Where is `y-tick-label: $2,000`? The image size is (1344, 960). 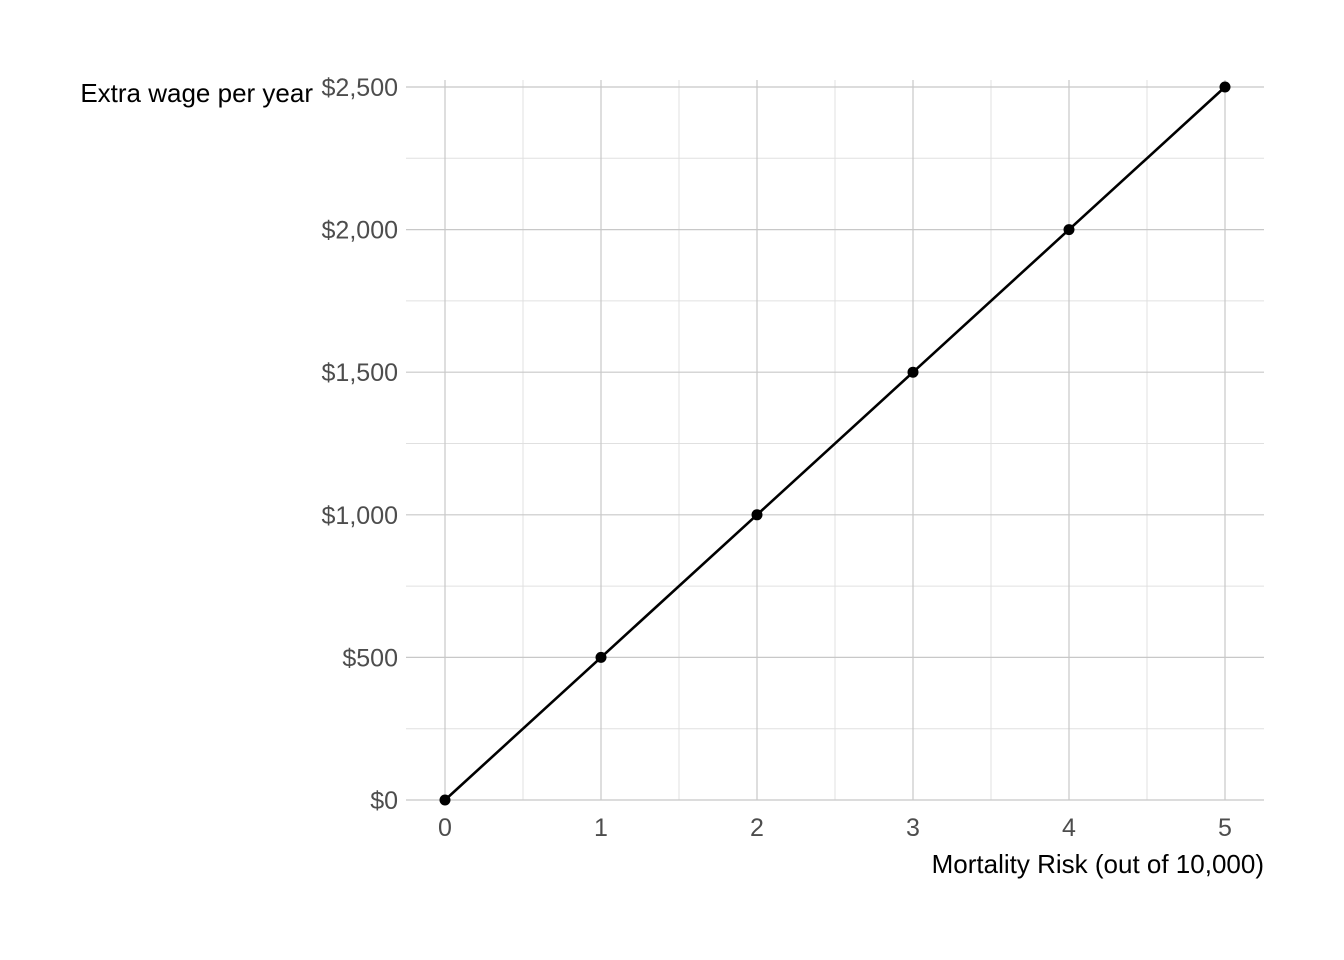
y-tick-label: $2,000 is located at coordinates (360, 231).